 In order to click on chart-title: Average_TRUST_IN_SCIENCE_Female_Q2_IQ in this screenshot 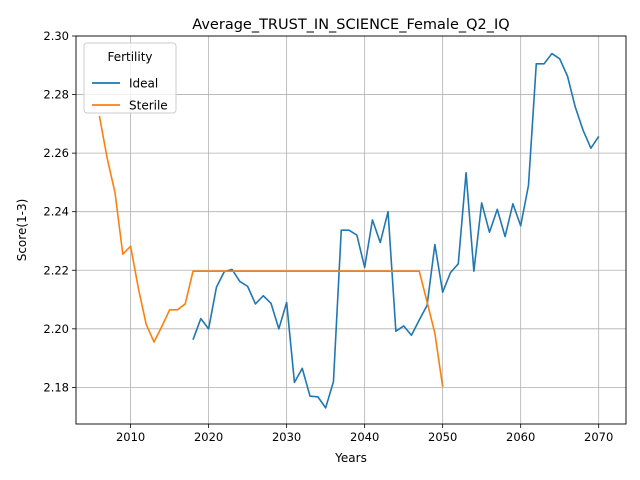, I will do `click(350, 25)`.